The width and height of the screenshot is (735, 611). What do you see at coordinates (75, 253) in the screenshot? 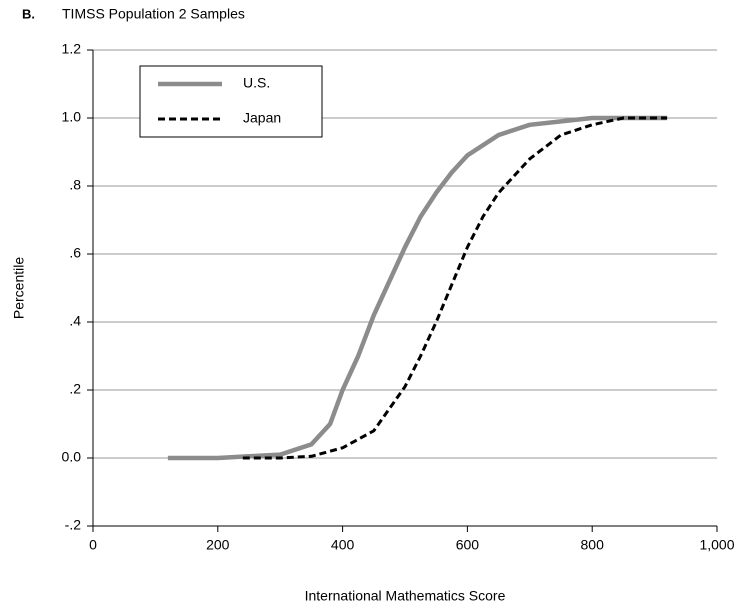
I see `y-tick-label: .6` at bounding box center [75, 253].